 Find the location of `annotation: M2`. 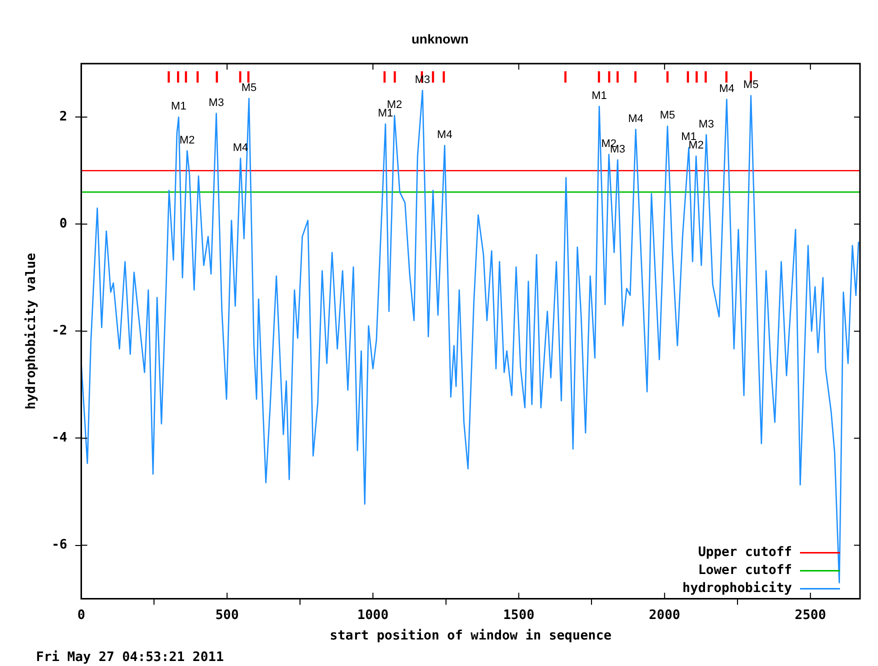

annotation: M2 is located at coordinates (187, 140).